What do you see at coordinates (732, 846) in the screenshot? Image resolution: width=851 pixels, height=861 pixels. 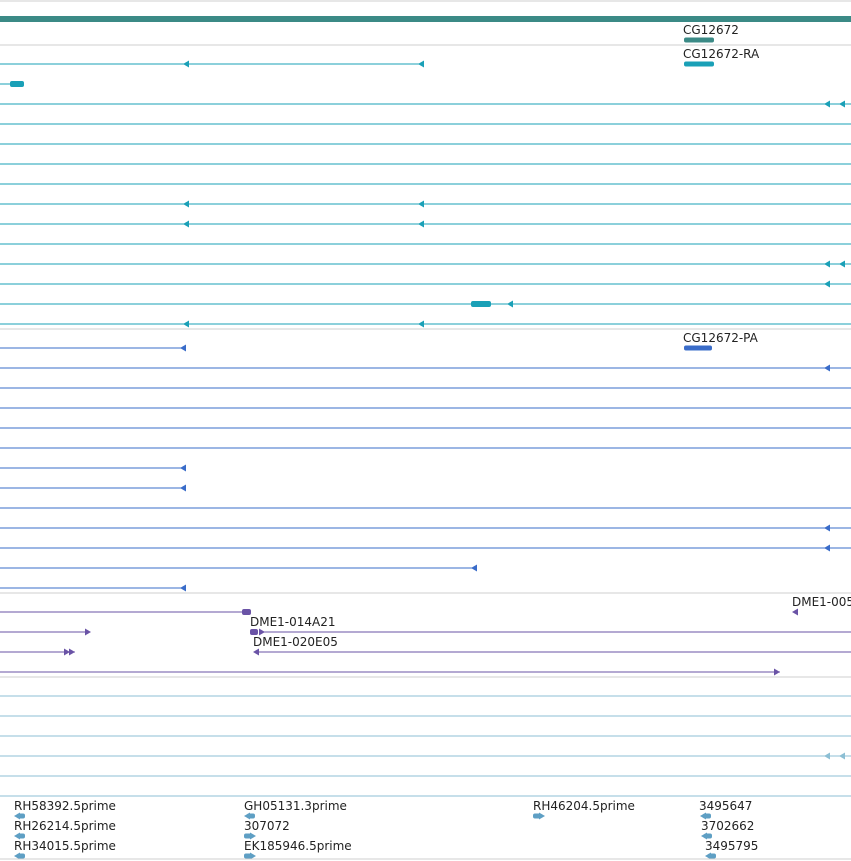 I see `est-label: 3495795` at bounding box center [732, 846].